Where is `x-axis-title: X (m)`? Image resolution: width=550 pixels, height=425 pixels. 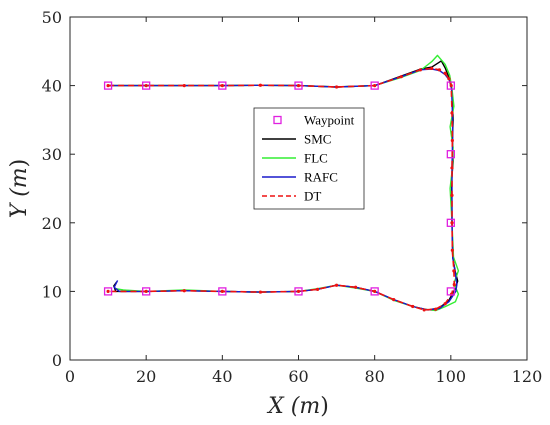
x-axis-title: X (m) is located at coordinates (297, 406).